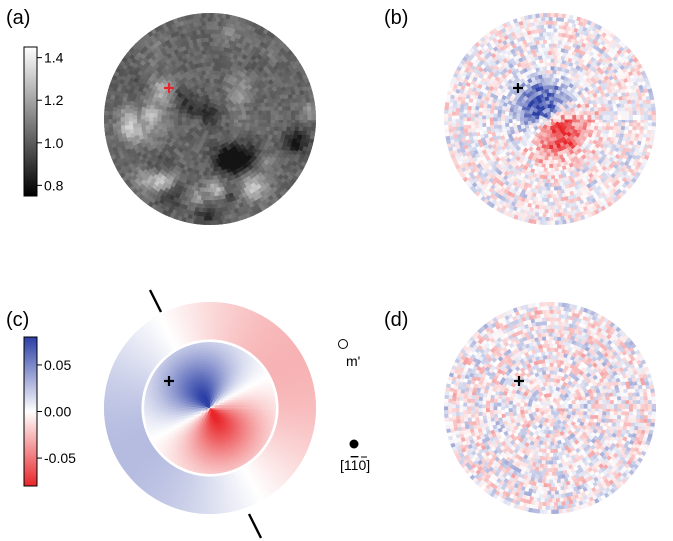 Image resolution: width=673 pixels, height=541 pixels. Describe the element at coordinates (54, 58) in the screenshot. I see `colorbar-tick-label: 1.4` at that location.